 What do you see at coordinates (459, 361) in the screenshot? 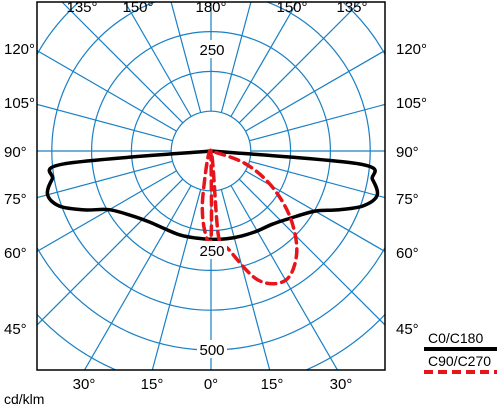
I see `legend-label-c90: C90/C270` at bounding box center [459, 361].